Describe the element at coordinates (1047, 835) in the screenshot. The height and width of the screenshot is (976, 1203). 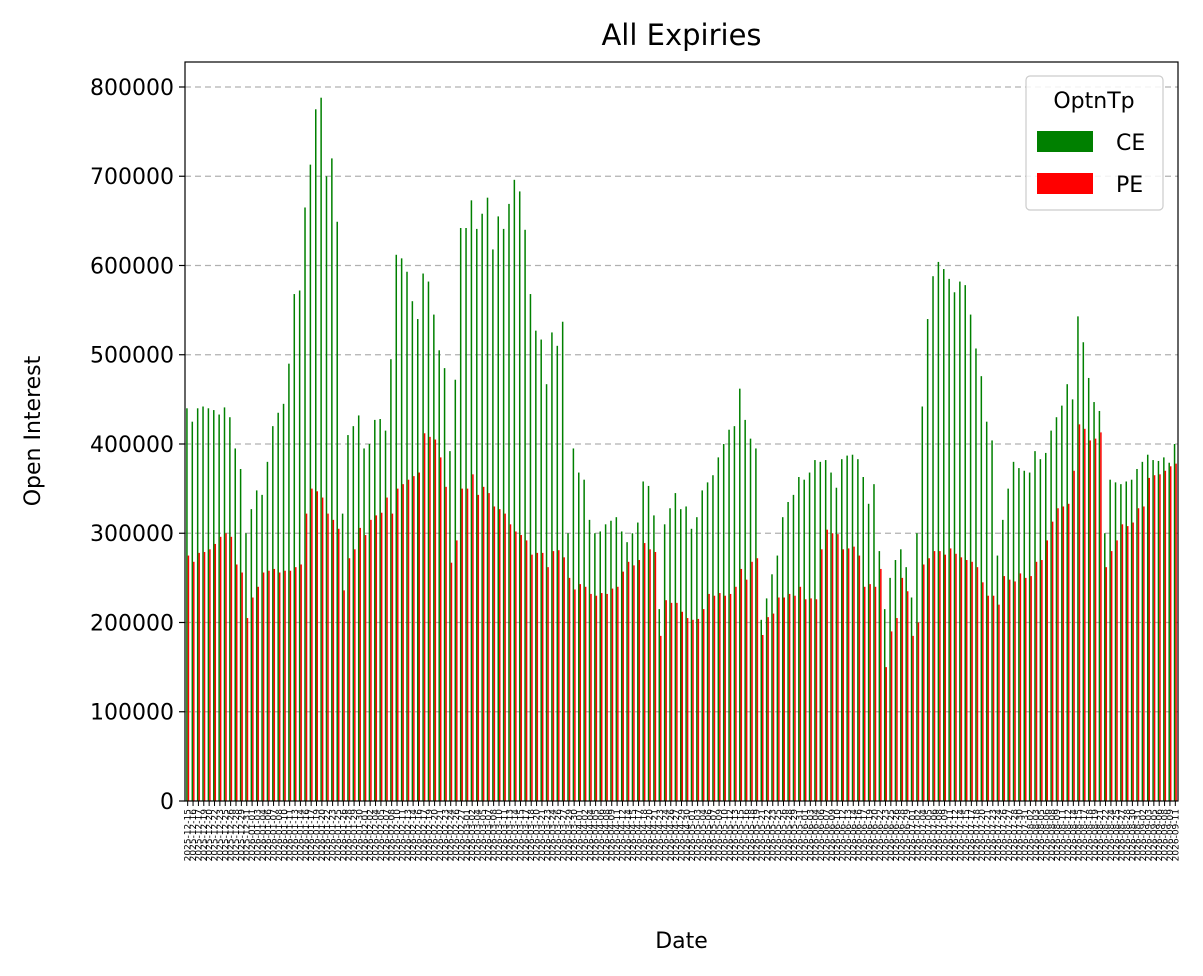
I see `x-tick-label: 2026-08-06` at that location.